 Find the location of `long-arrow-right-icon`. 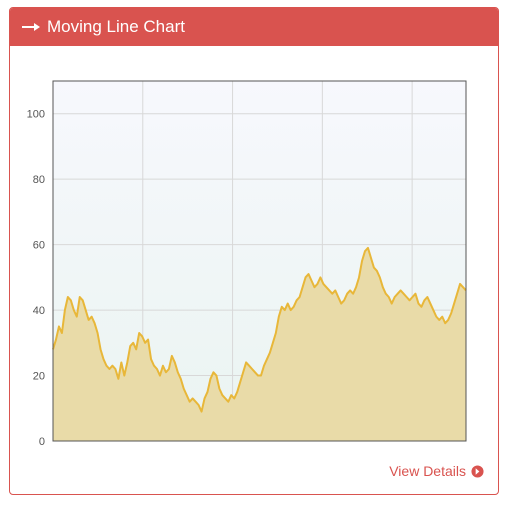

long-arrow-right-icon is located at coordinates (31, 27).